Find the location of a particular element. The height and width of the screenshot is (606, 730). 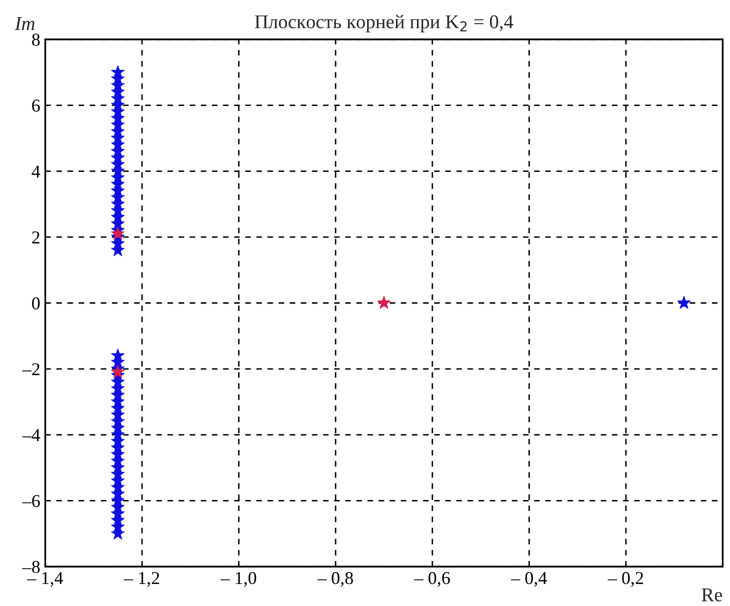

x-axis-title: Re is located at coordinates (712, 595).